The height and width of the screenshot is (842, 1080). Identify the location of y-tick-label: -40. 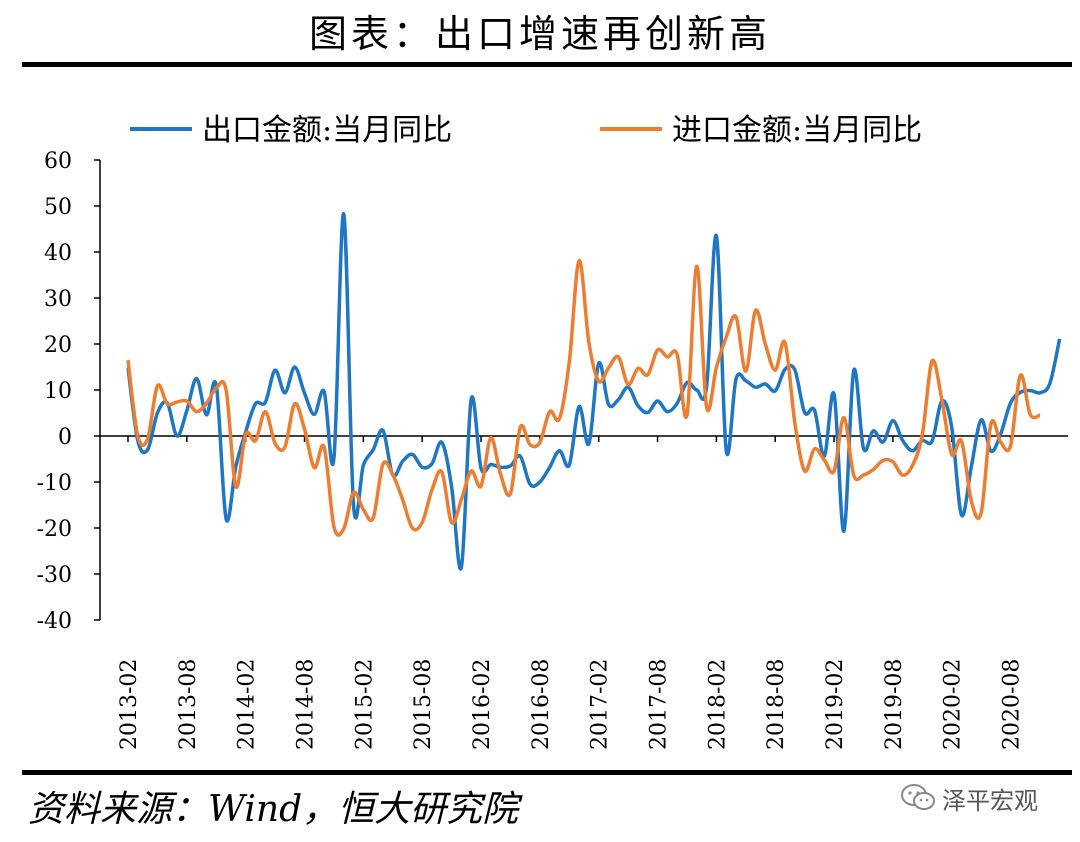
(54, 621).